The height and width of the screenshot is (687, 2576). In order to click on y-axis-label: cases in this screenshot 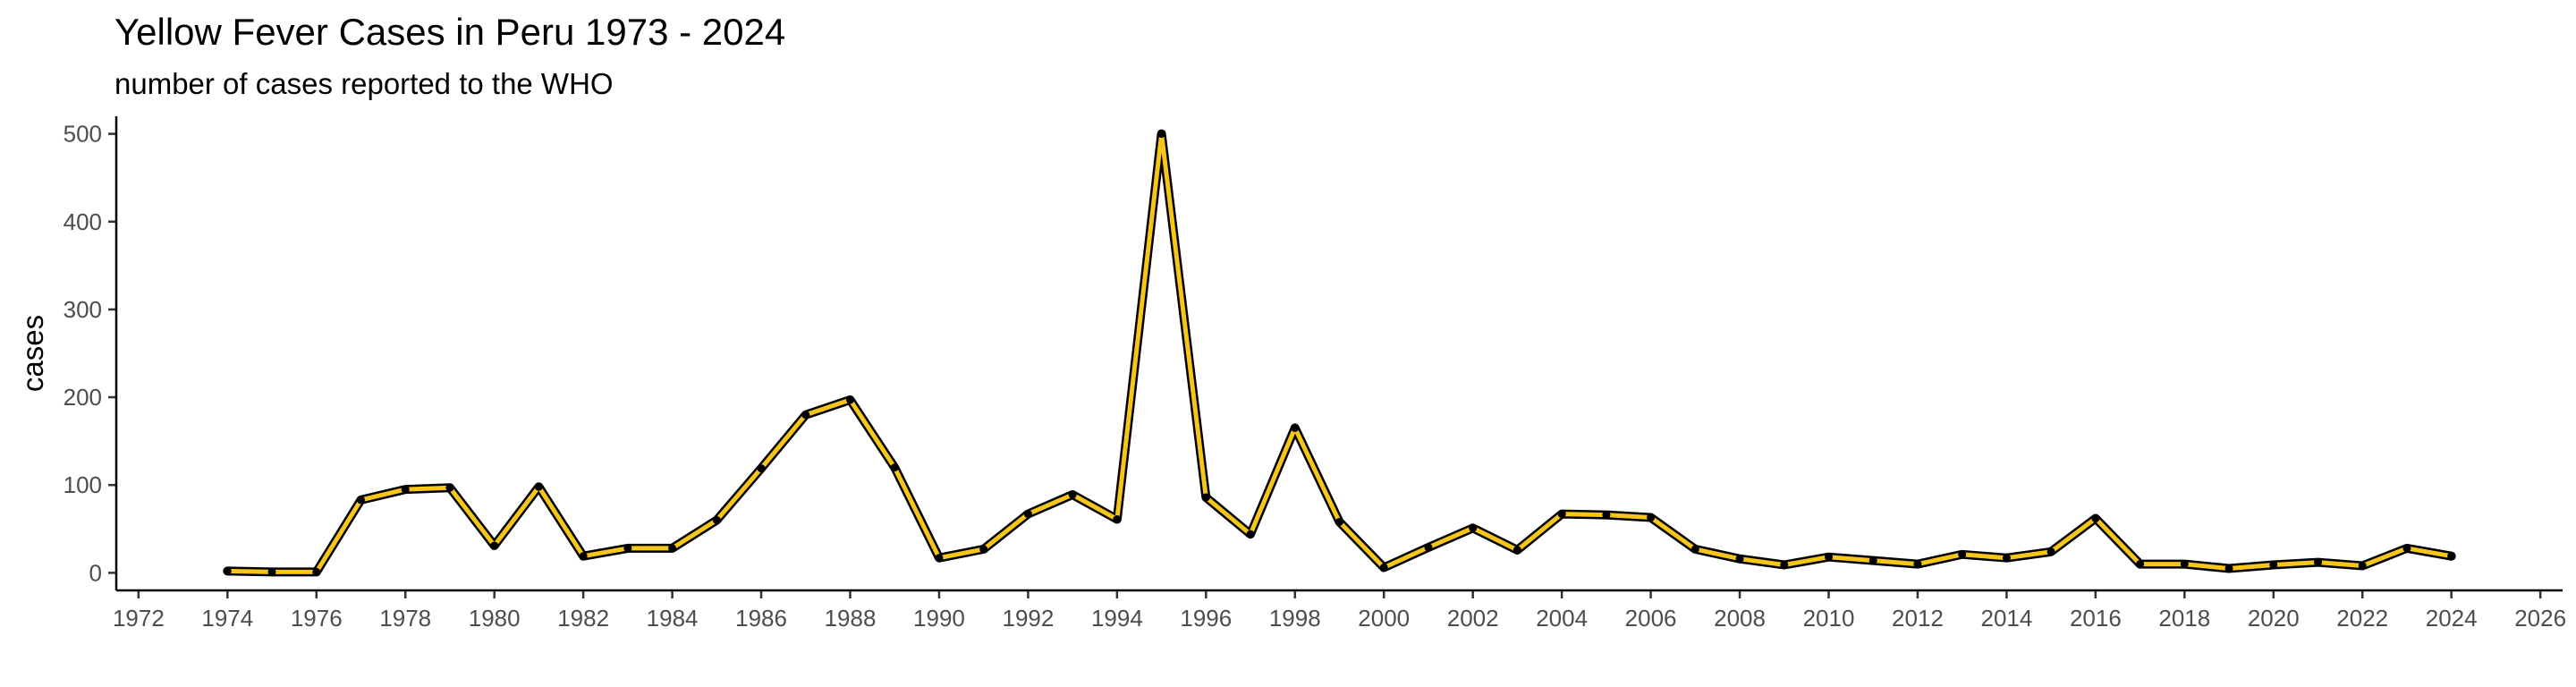, I will do `click(32, 353)`.